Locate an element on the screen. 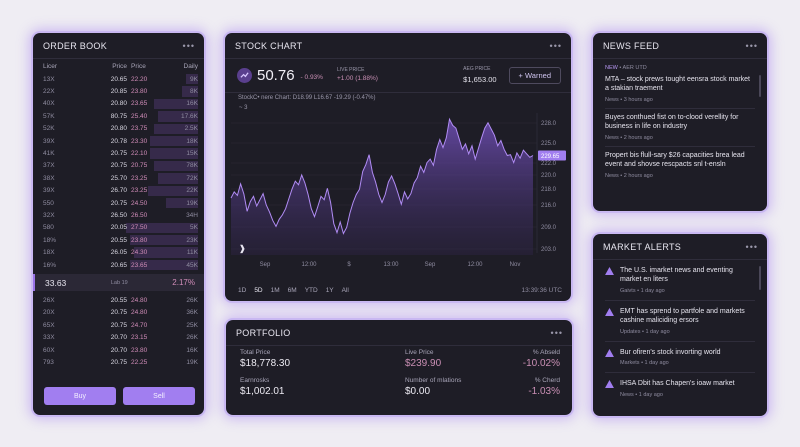  price-cell: 20.75 is located at coordinates (139, 166).